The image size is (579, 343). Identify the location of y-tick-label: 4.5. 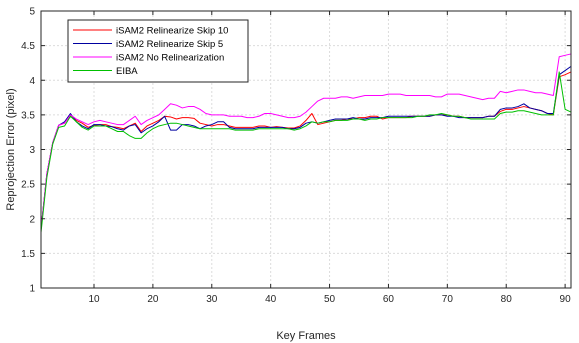
(28, 46).